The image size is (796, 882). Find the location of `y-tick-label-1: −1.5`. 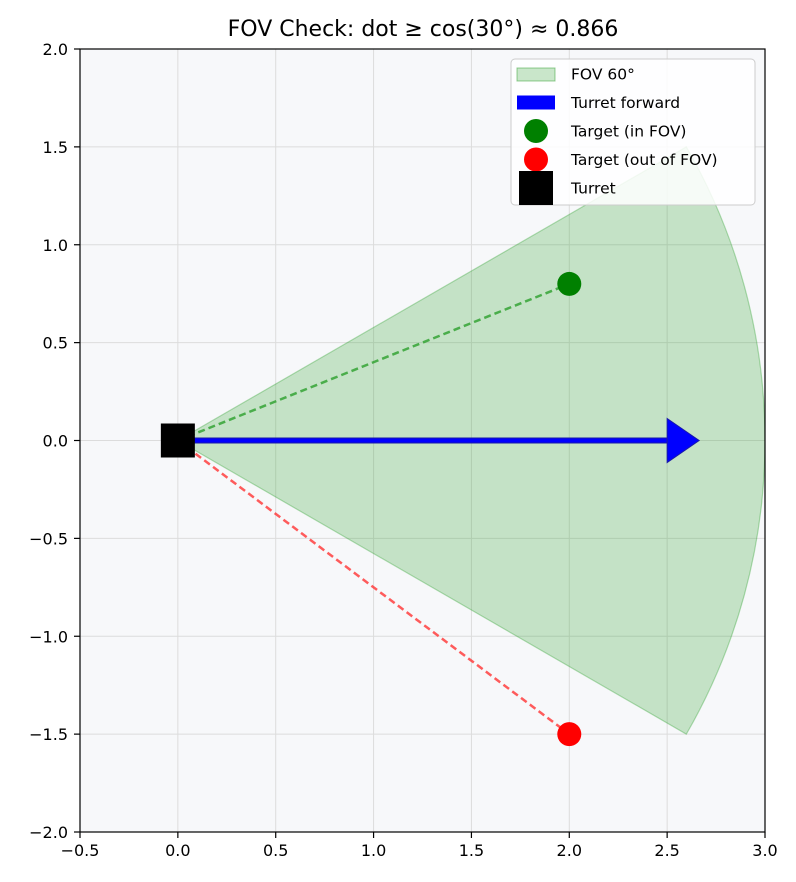

y-tick-label-1: −1.5 is located at coordinates (48, 734).